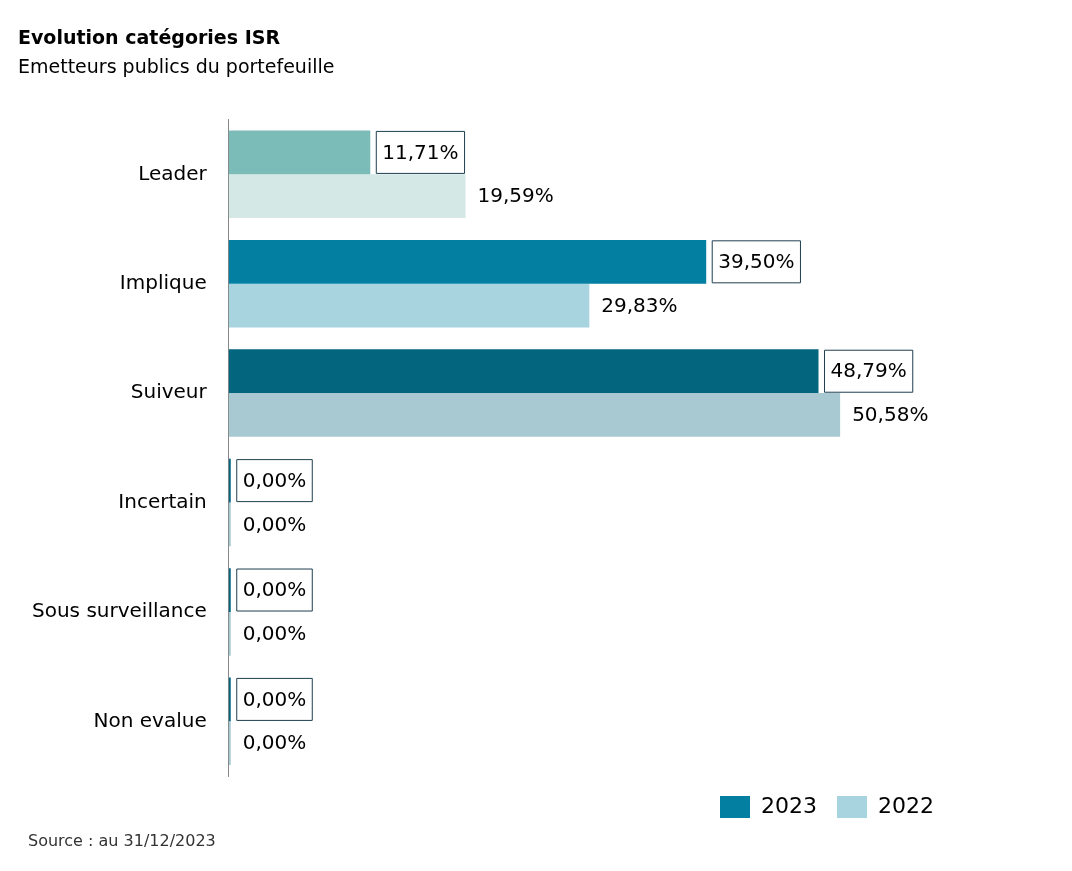 Image resolution: width=1072 pixels, height=871 pixels. Describe the element at coordinates (150, 719) in the screenshot. I see `y-tick-label: Non evalue` at that location.